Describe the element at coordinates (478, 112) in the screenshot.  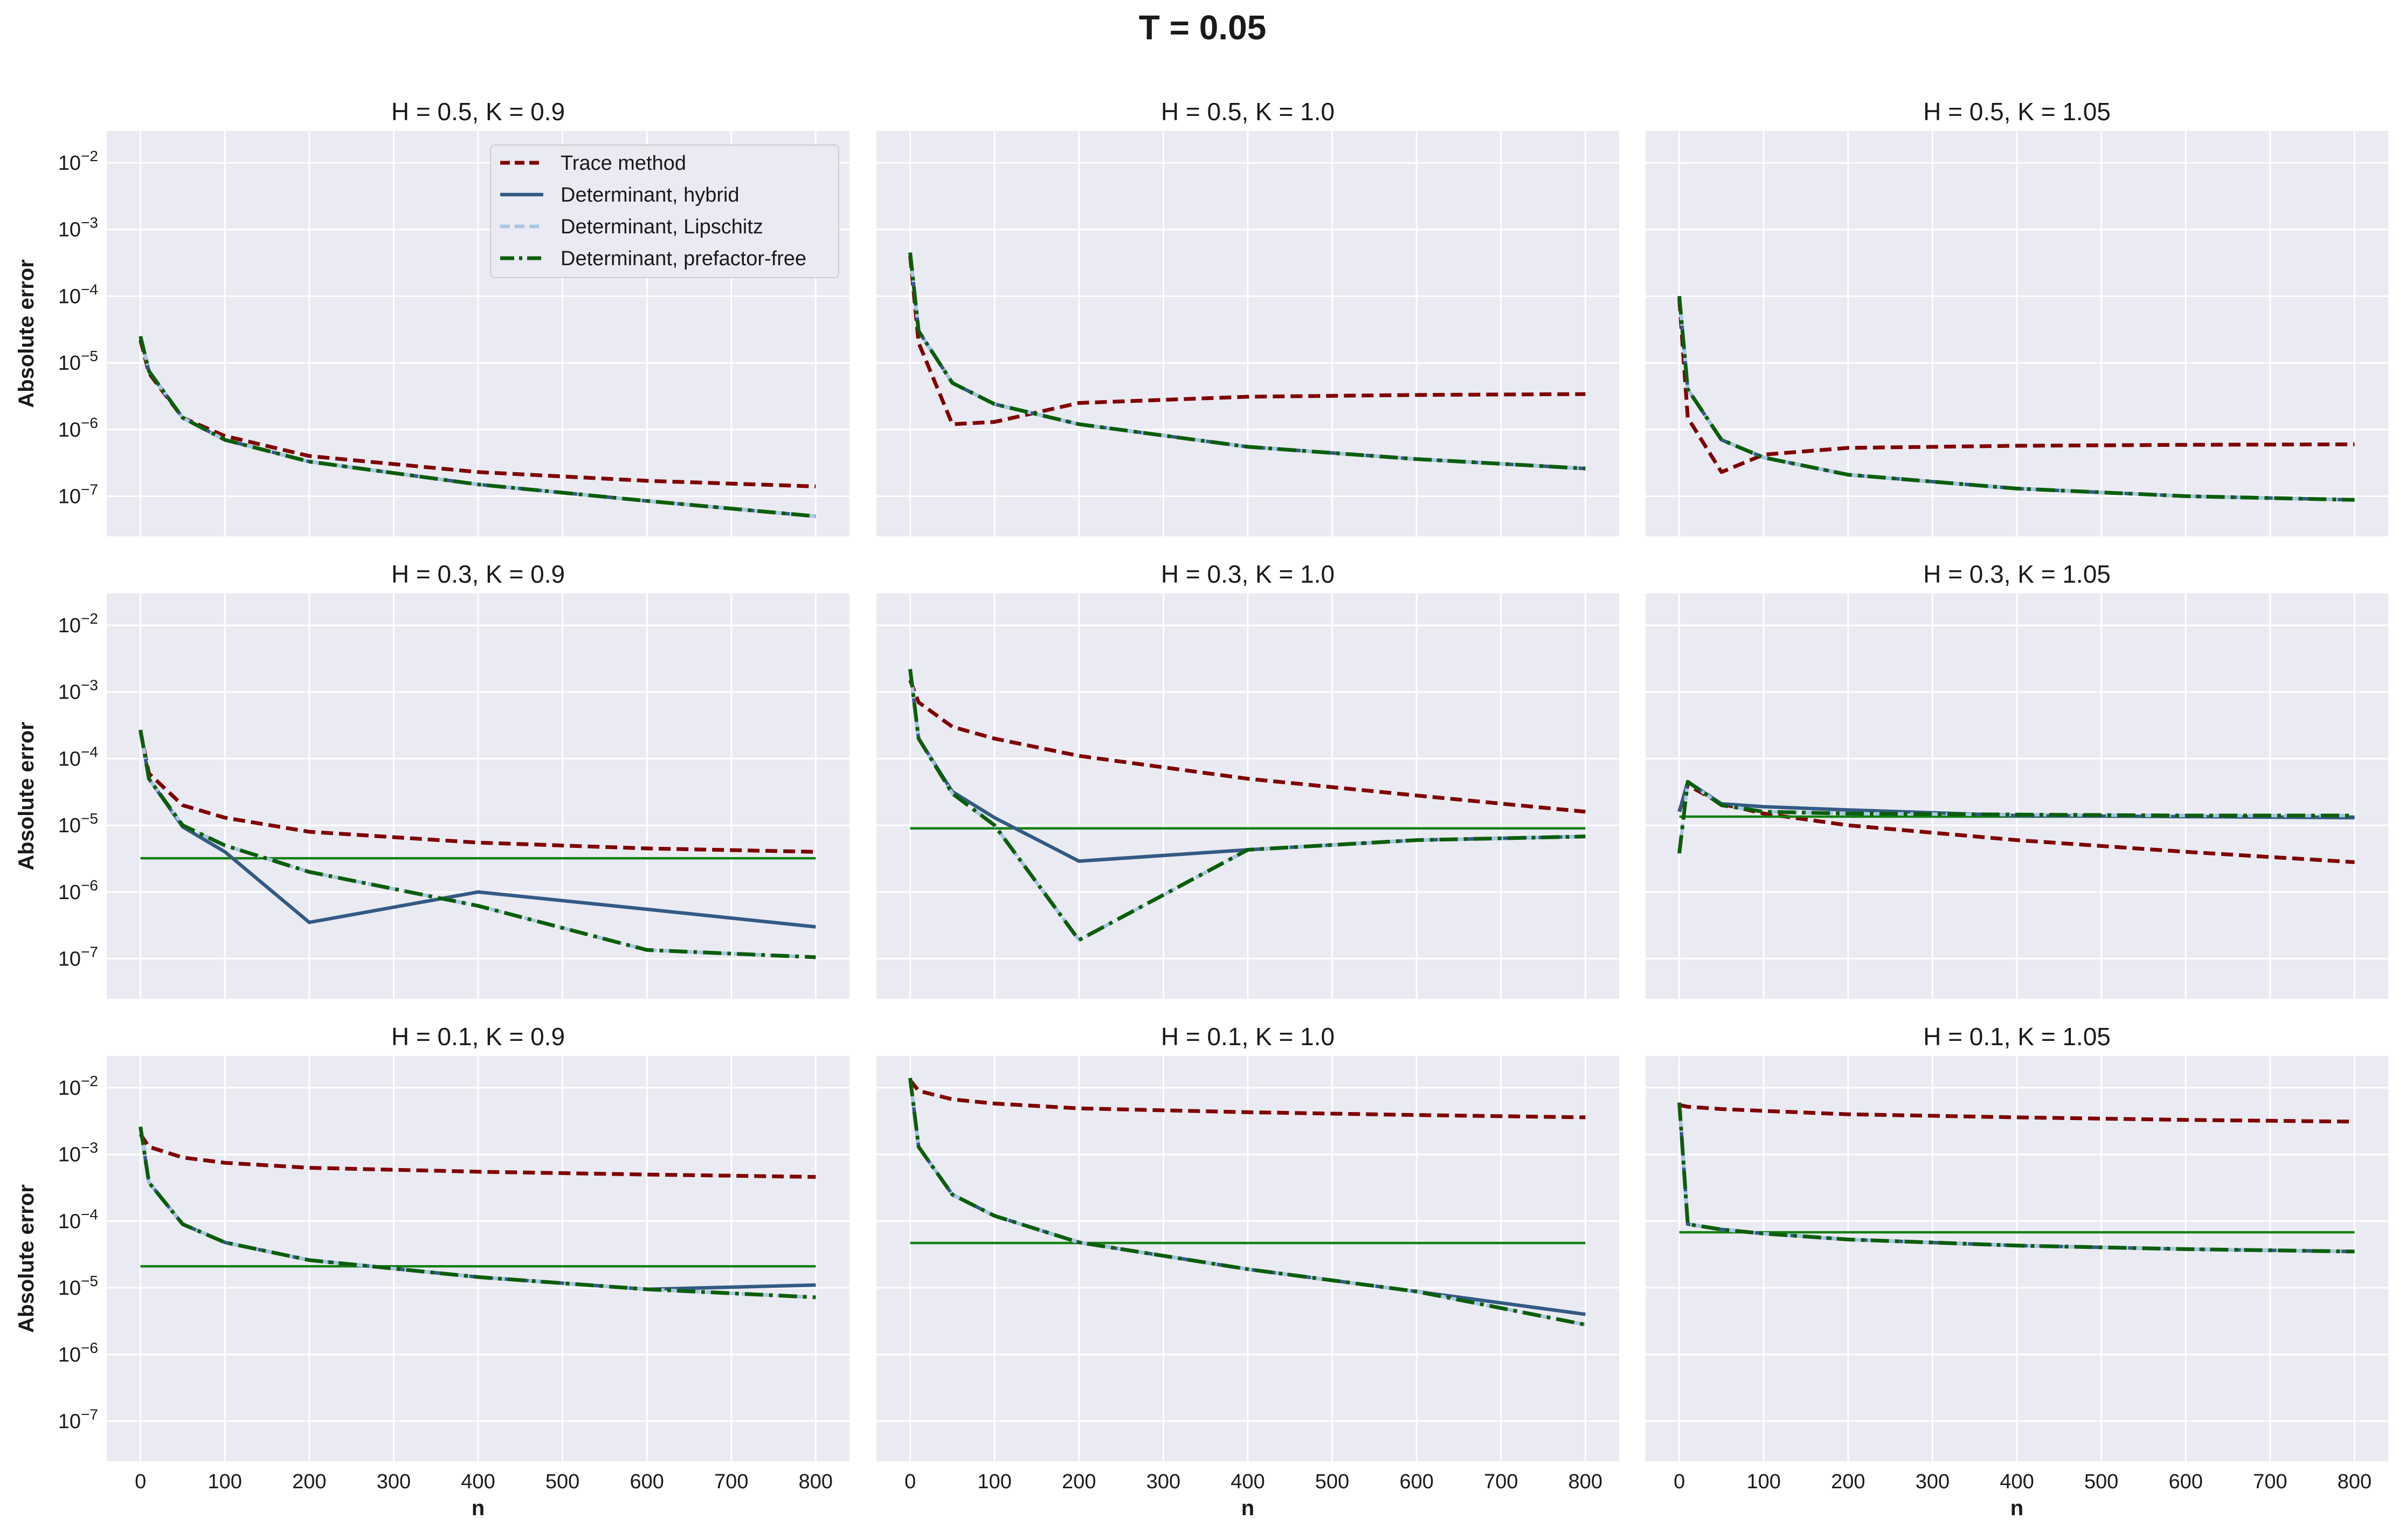
I see `subplot-title: H = 0.5, K = 0.9` at that location.